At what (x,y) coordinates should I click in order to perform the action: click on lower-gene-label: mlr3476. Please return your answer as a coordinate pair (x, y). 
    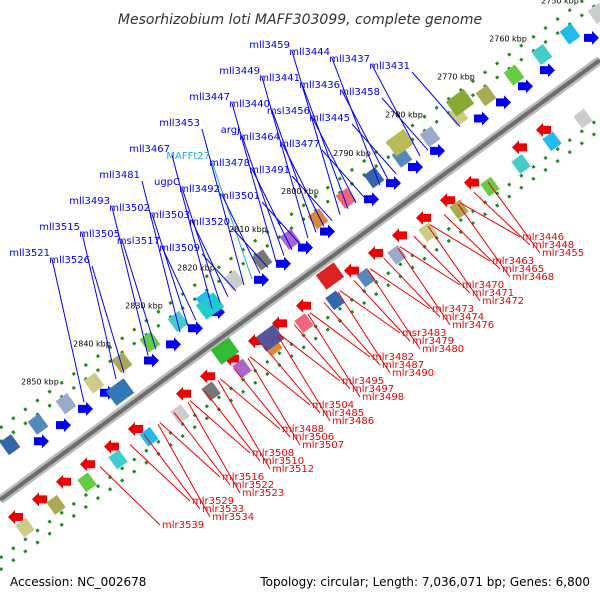
    Looking at the image, I should click on (473, 325).